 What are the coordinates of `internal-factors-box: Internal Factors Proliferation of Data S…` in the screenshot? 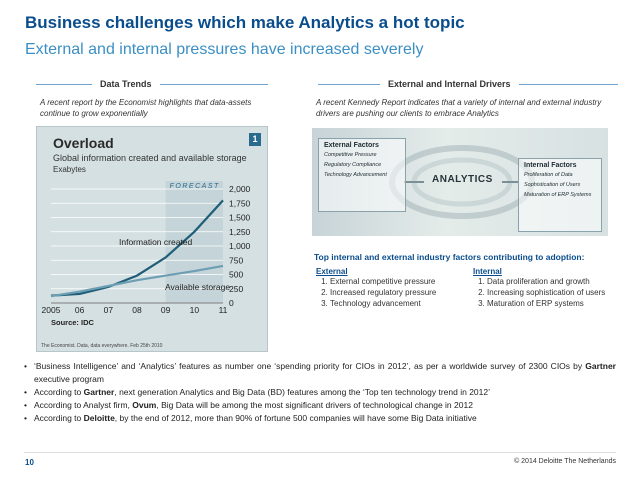 It's located at (560, 195).